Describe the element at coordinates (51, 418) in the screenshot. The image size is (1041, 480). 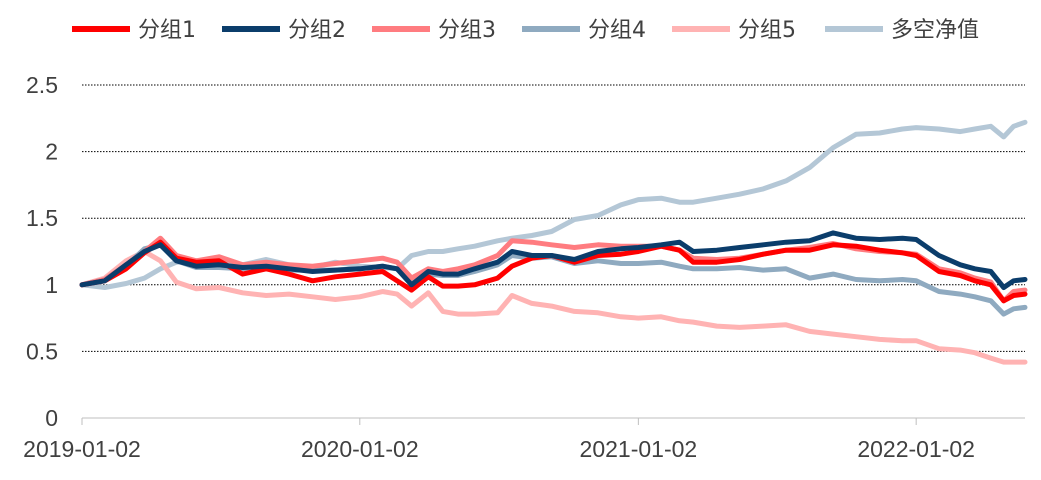
I see `y-tick-label: 0` at that location.